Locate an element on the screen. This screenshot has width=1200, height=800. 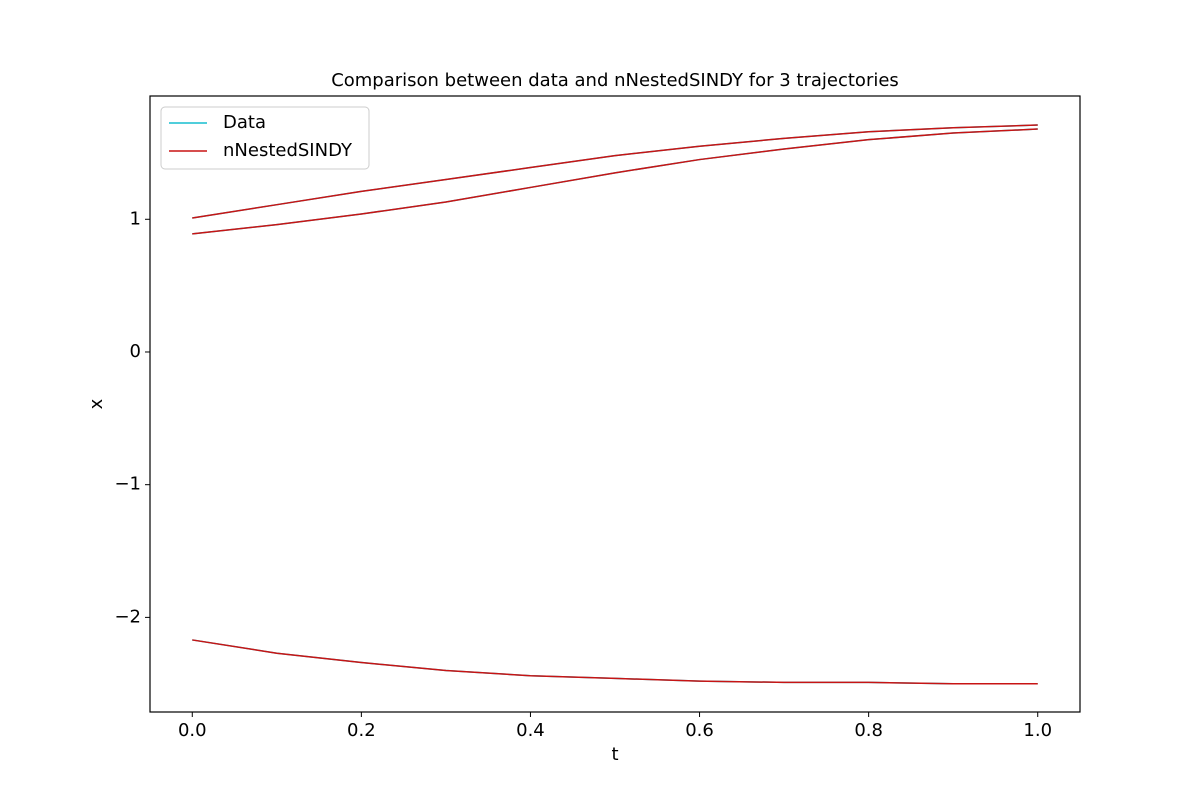
x-axis-label: t is located at coordinates (614, 754).